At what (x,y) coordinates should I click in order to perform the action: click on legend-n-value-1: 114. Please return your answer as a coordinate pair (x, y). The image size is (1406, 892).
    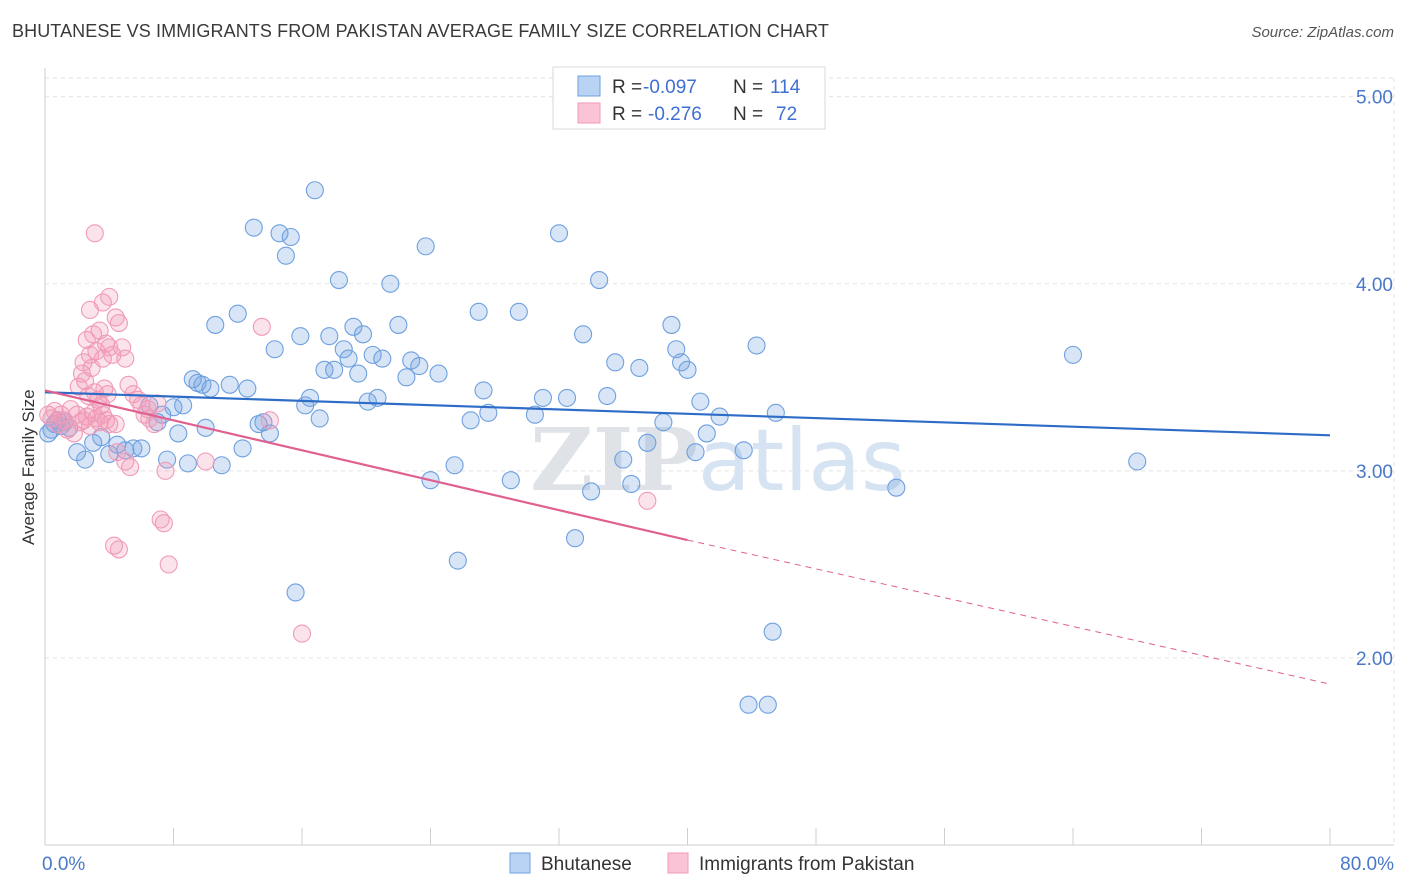
    Looking at the image, I should click on (785, 87).